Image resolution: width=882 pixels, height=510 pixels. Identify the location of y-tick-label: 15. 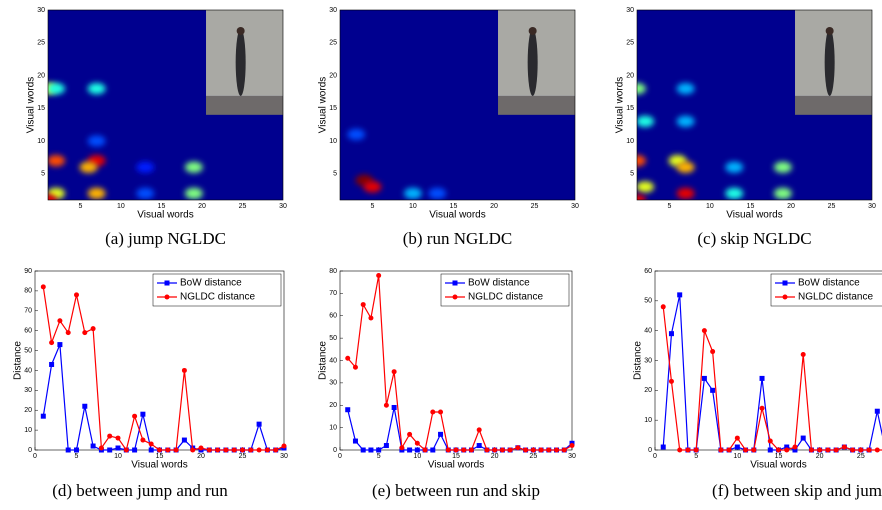
(41, 108).